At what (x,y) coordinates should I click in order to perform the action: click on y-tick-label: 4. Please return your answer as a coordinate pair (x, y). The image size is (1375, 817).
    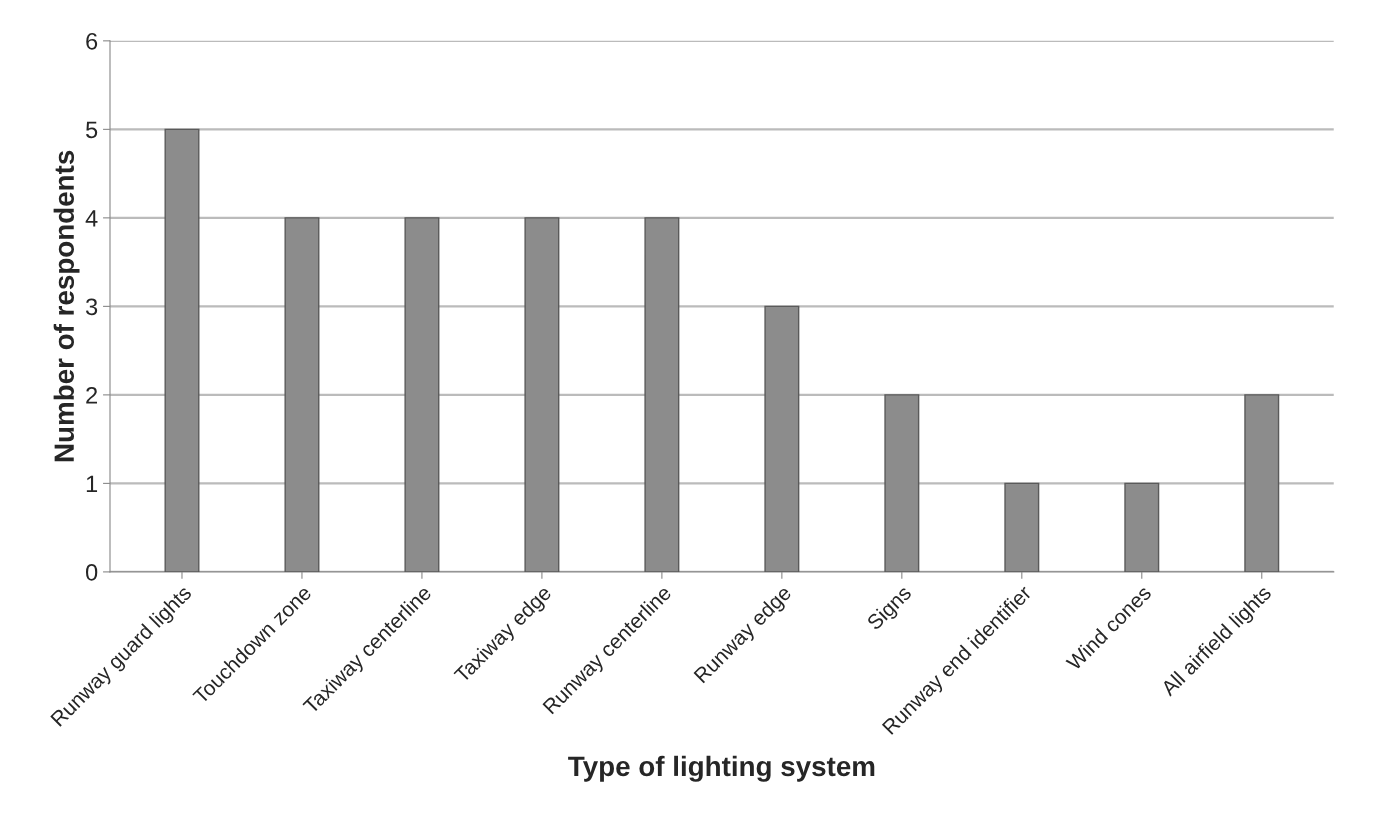
    Looking at the image, I should click on (91, 218).